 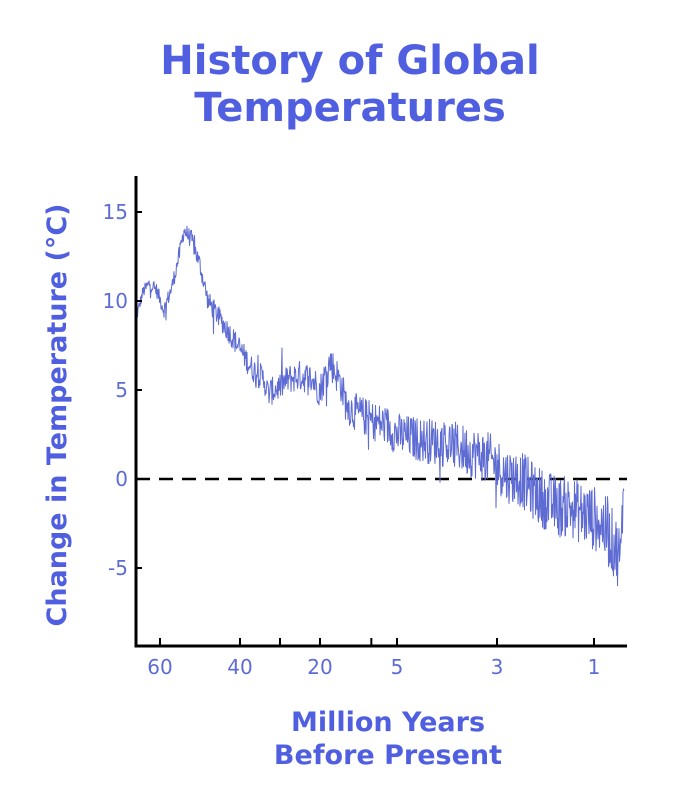 I want to click on y-tick-label: 5, so click(x=121, y=390).